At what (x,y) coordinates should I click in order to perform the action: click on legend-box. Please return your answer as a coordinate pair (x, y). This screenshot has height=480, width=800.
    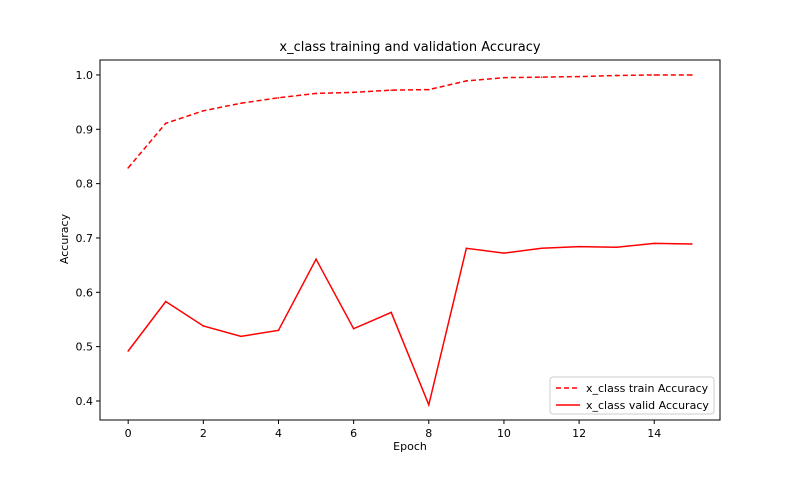
    Looking at the image, I should click on (632, 395).